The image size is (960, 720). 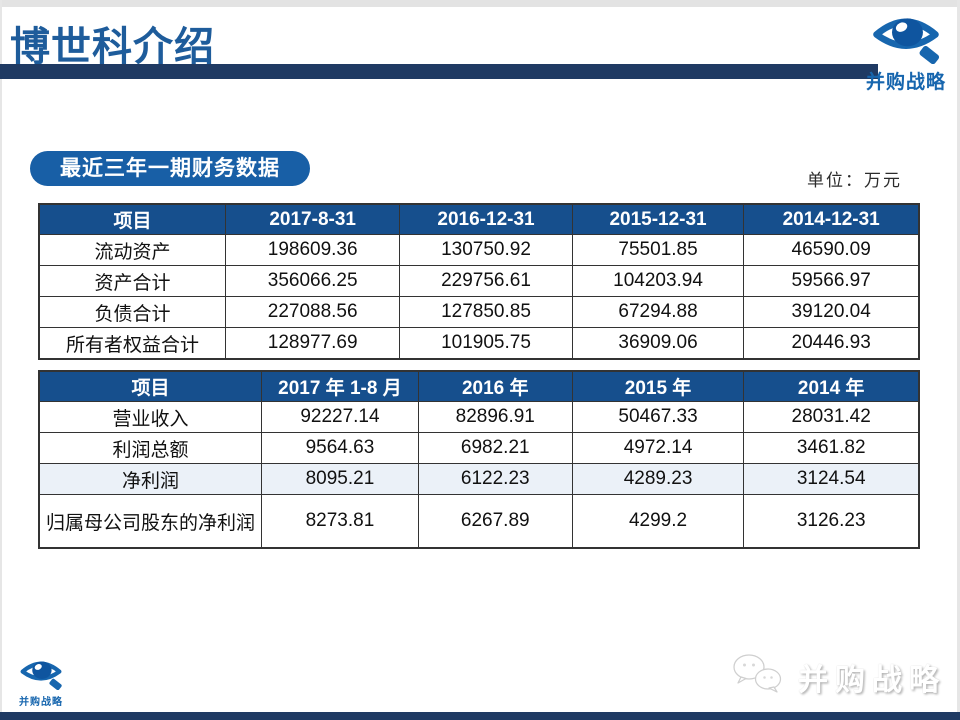 What do you see at coordinates (112, 47) in the screenshot?
I see `page-title: 博世科介绍` at bounding box center [112, 47].